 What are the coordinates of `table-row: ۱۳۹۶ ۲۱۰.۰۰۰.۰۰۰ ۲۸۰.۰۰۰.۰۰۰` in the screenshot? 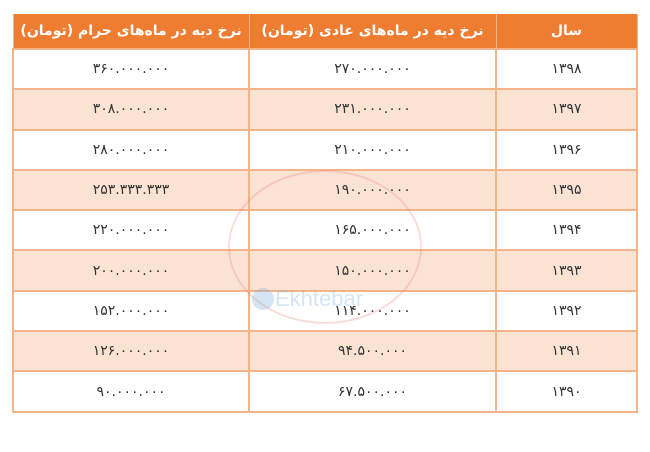 It's located at (325, 149).